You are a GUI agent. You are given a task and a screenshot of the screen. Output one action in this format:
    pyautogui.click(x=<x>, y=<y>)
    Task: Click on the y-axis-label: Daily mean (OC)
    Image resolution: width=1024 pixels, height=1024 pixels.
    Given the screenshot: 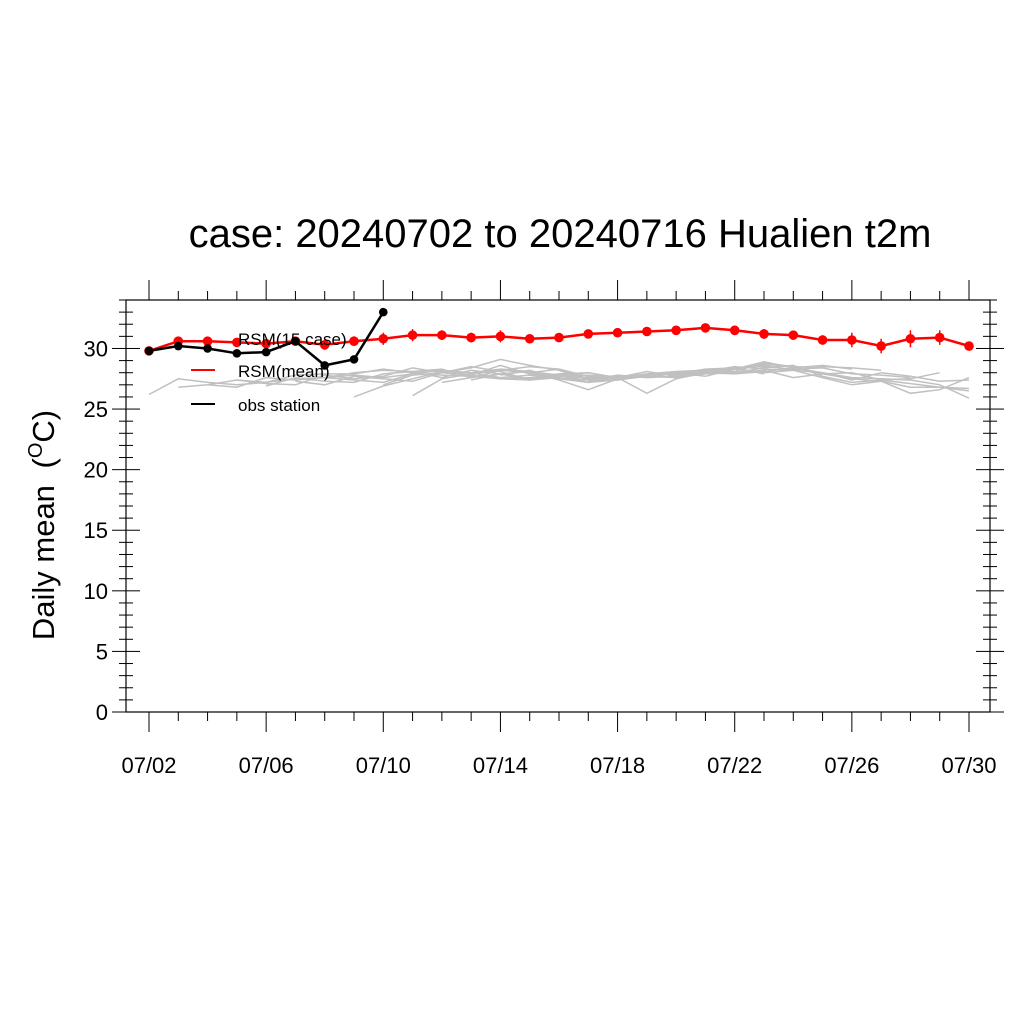 What is the action you would take?
    pyautogui.click(x=43, y=525)
    